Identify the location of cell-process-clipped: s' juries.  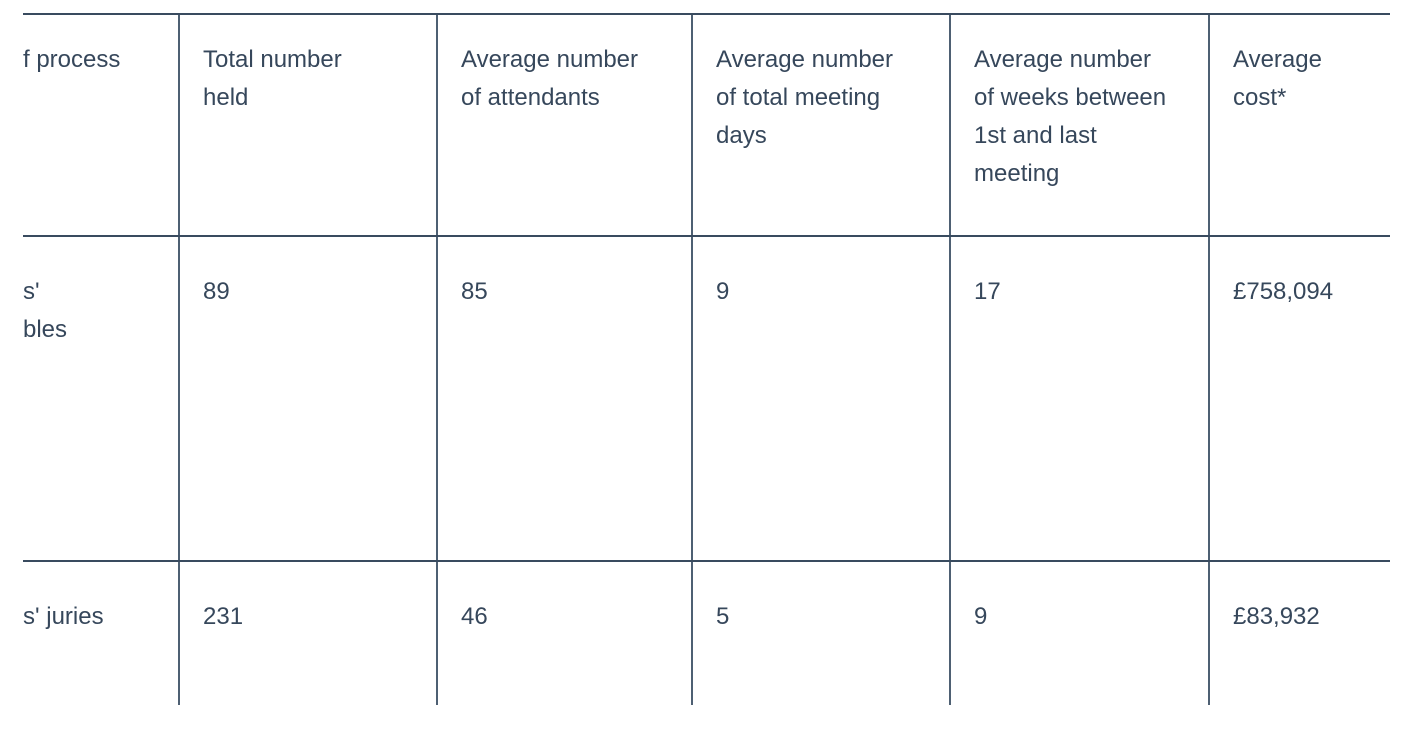
(101, 633).